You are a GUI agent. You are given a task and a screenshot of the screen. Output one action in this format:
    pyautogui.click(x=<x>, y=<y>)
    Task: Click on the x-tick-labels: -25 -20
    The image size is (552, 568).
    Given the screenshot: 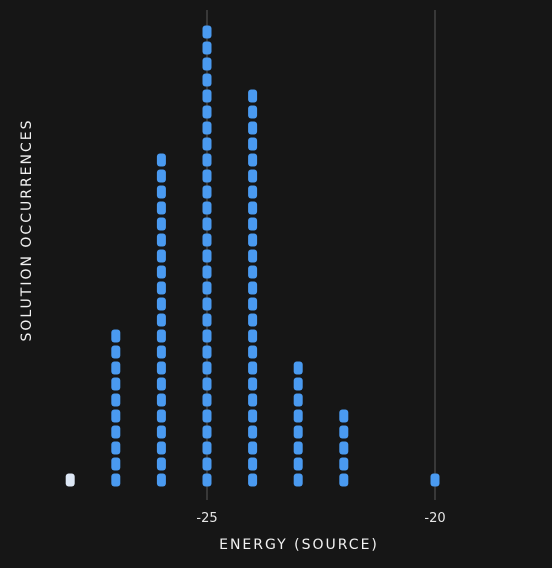 What is the action you would take?
    pyautogui.click(x=320, y=518)
    